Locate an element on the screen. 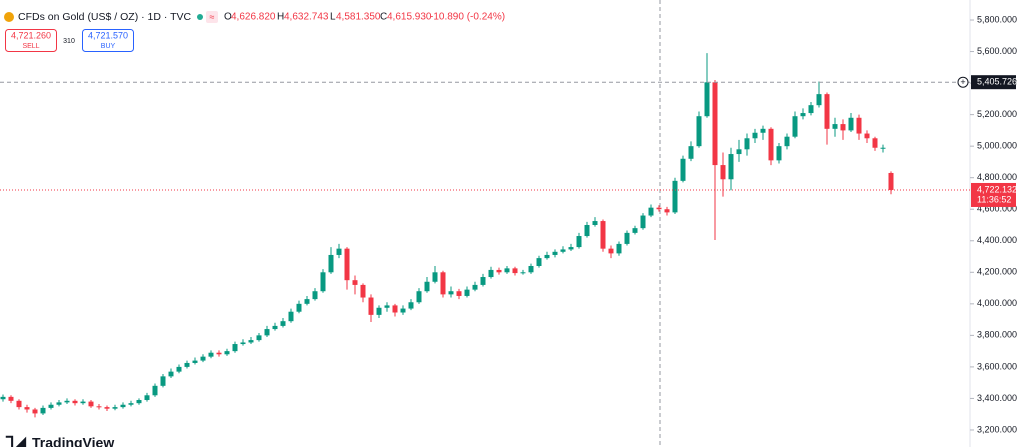  y-tick-label: 5,600.000 is located at coordinates (997, 51).